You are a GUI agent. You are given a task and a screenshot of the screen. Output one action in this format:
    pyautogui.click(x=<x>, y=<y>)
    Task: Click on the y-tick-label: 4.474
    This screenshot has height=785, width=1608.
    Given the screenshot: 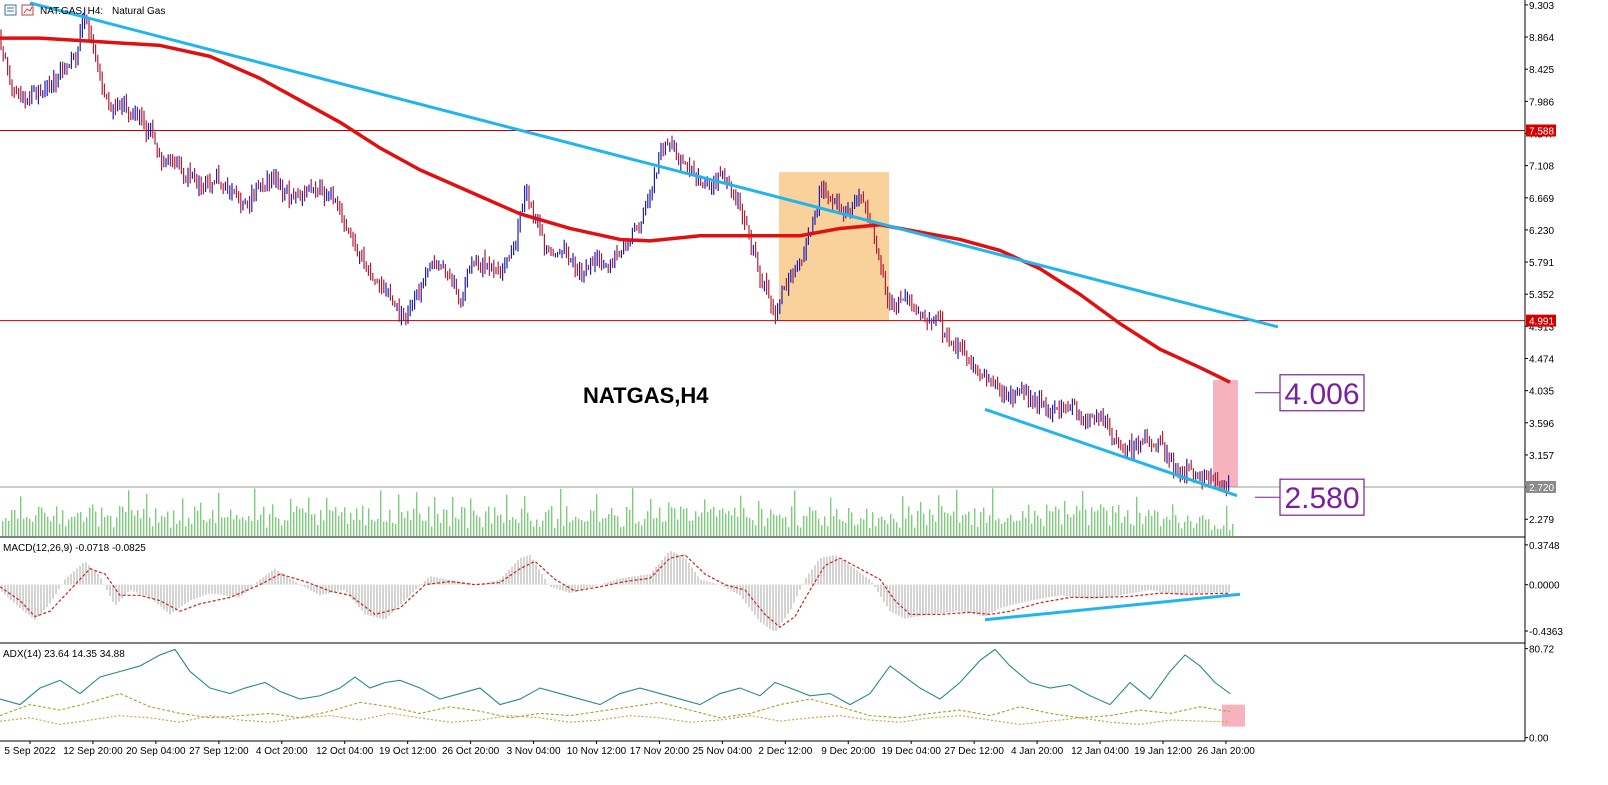 What is the action you would take?
    pyautogui.click(x=1541, y=360)
    